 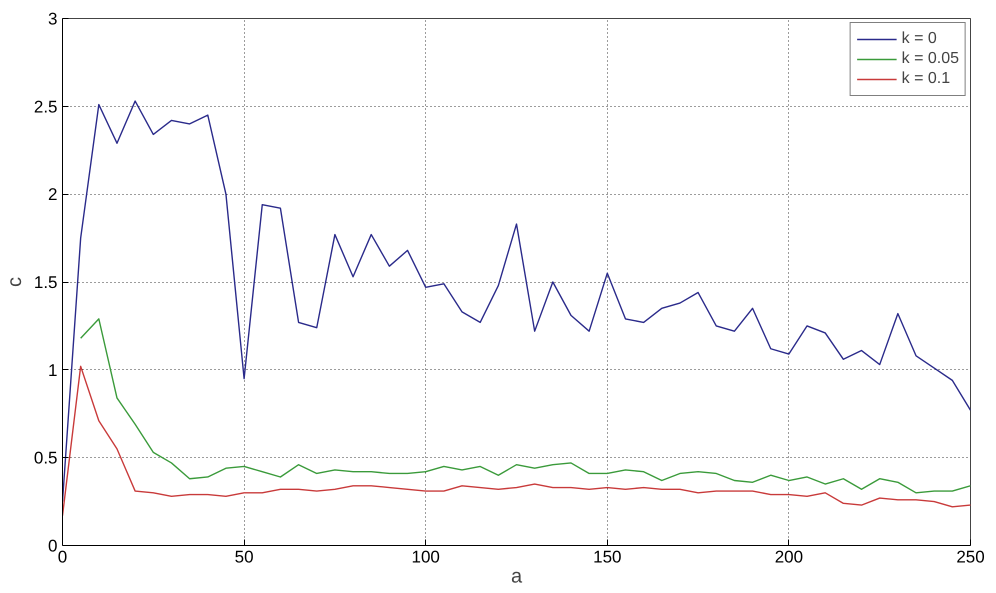 I want to click on legend-label: k = 0, so click(x=919, y=39).